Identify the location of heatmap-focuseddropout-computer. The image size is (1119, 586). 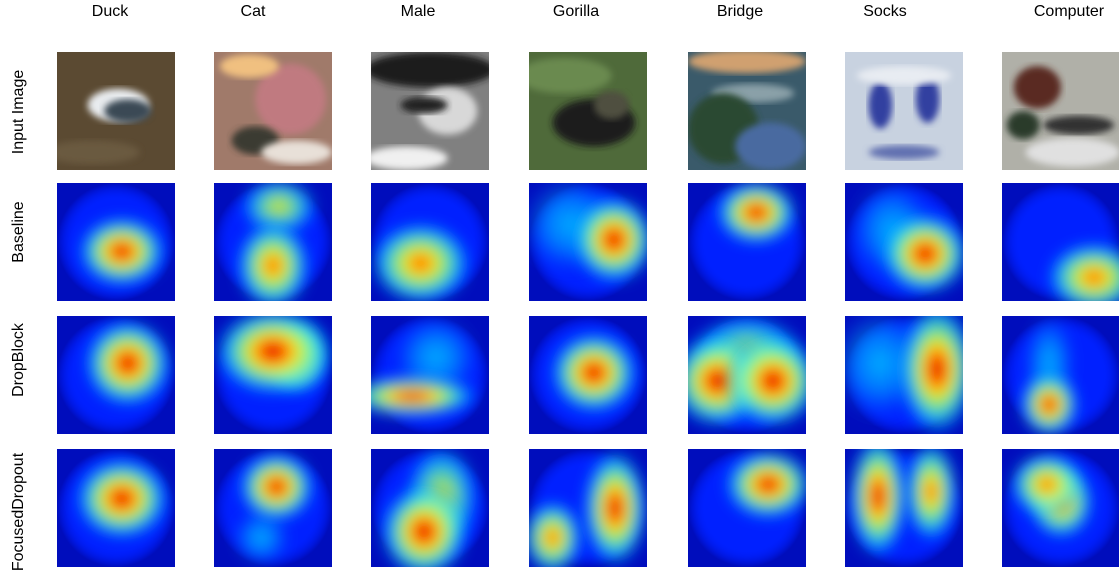
(1060, 508).